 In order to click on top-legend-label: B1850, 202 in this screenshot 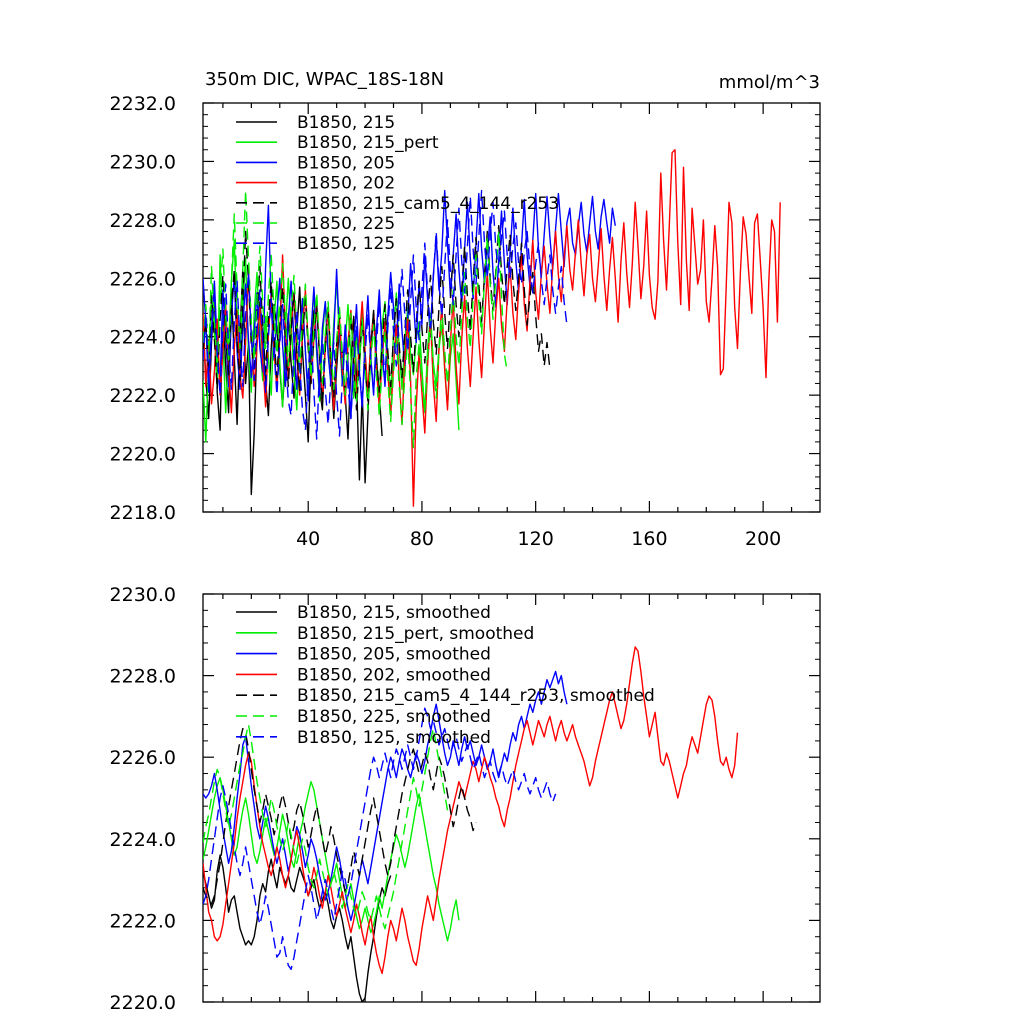, I will do `click(346, 184)`.